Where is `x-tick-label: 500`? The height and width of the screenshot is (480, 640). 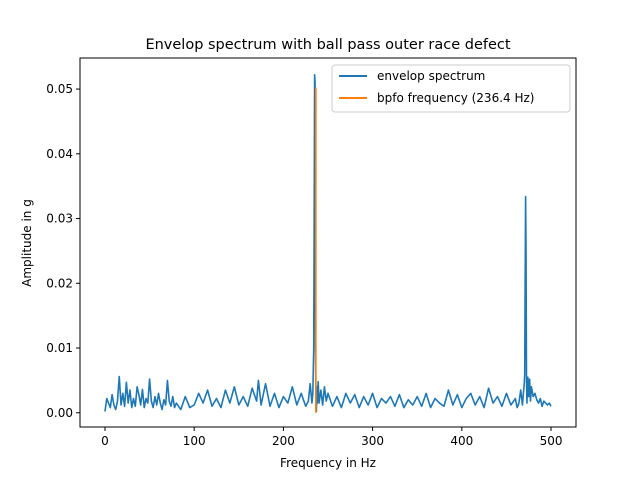 x-tick-label: 500 is located at coordinates (551, 441).